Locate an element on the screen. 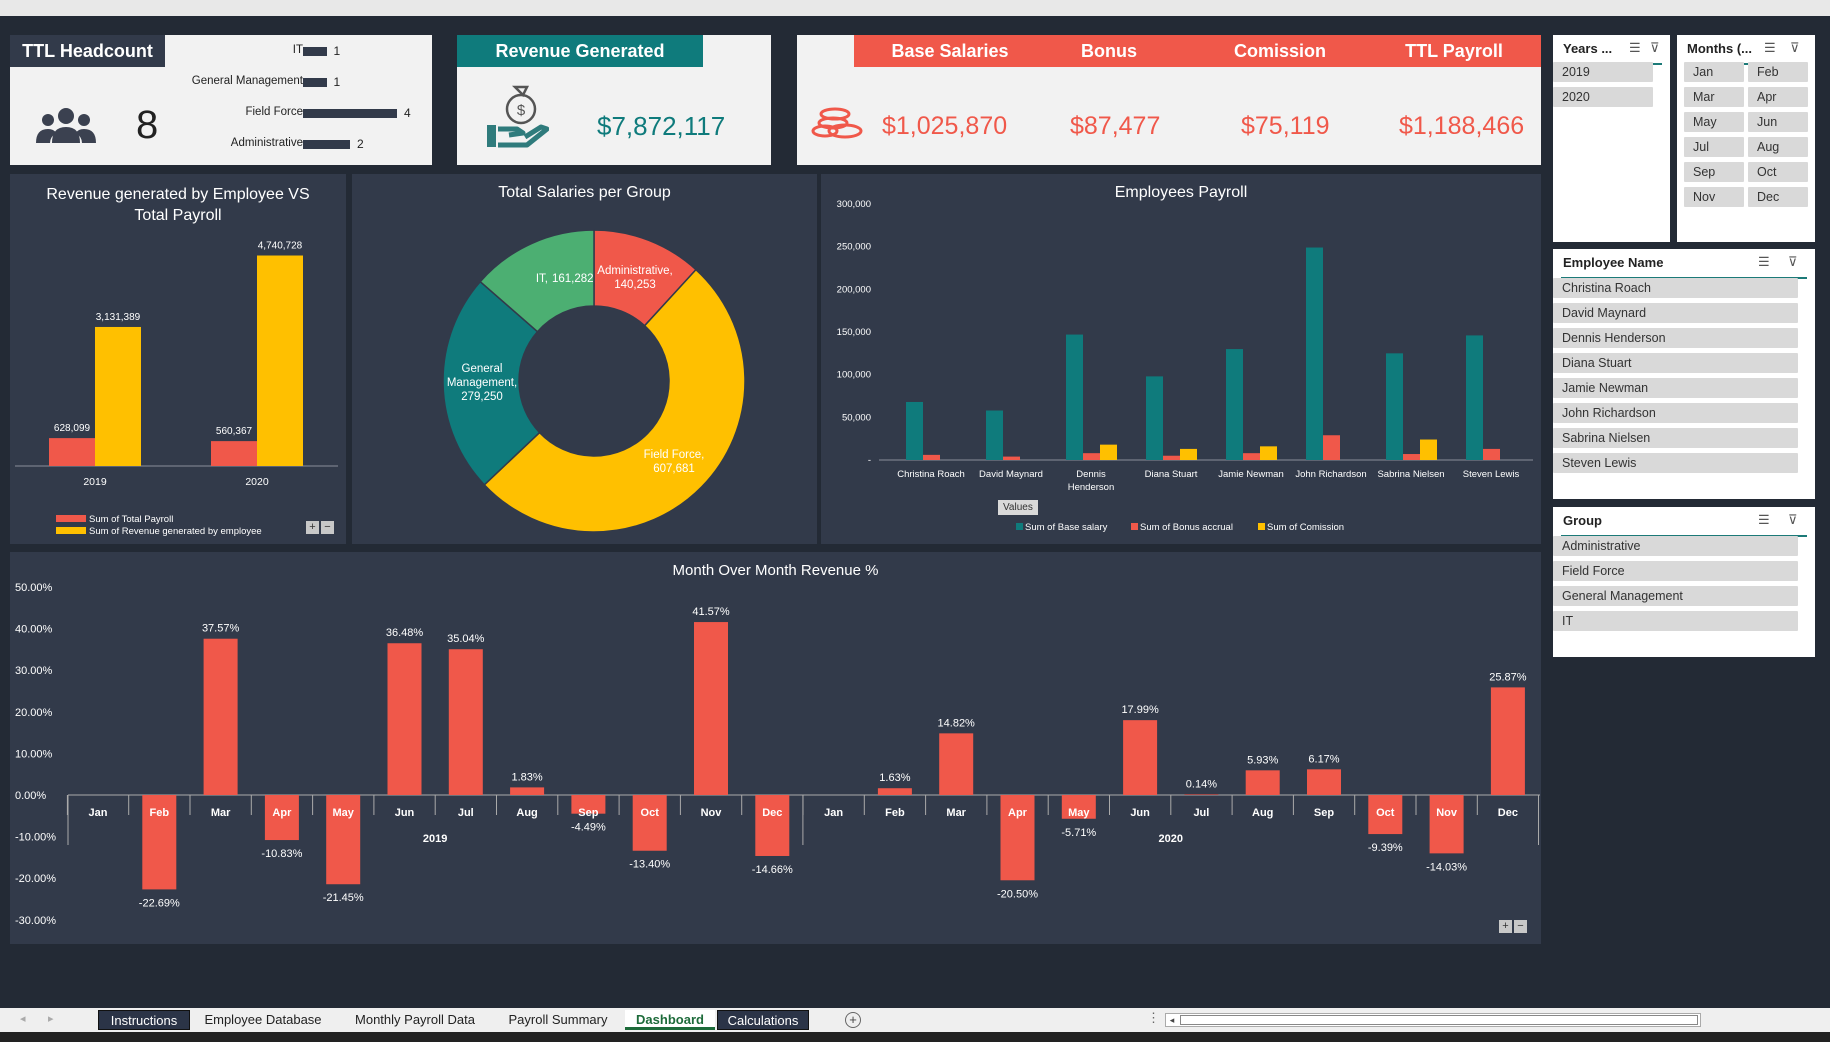 This screenshot has width=1830, height=1042. month-slicer-item: Dec is located at coordinates (1778, 197).